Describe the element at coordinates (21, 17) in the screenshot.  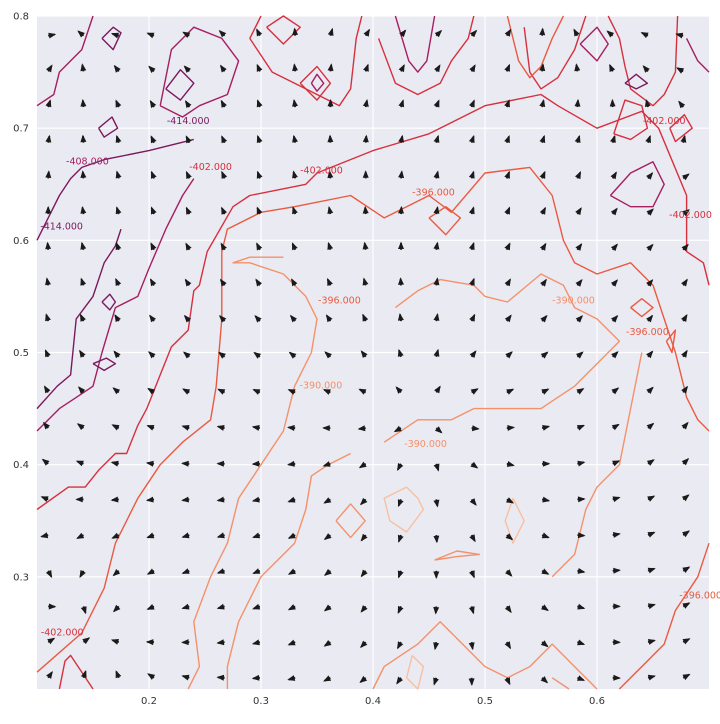
I see `y-tick-label: 0.8` at that location.